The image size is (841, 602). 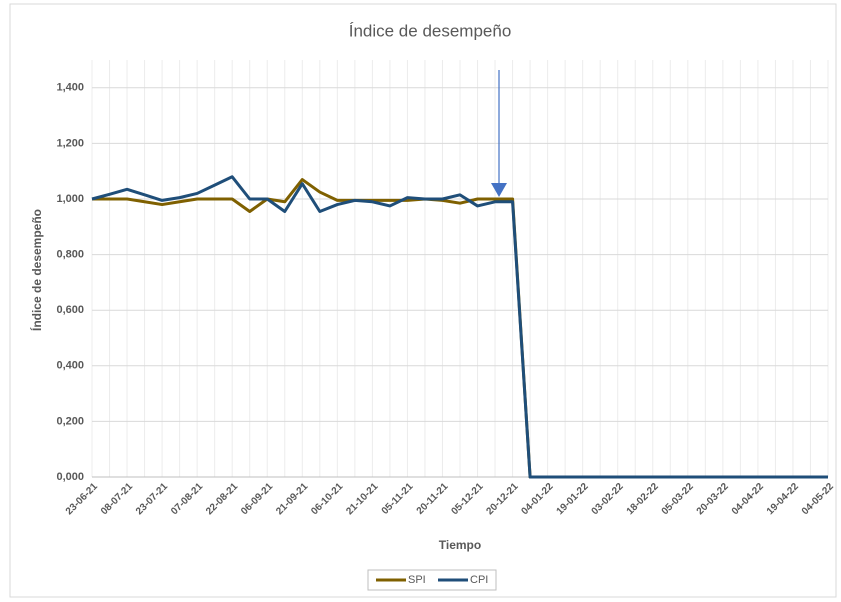 What do you see at coordinates (417, 580) in the screenshot?
I see `legend-label: SPI` at bounding box center [417, 580].